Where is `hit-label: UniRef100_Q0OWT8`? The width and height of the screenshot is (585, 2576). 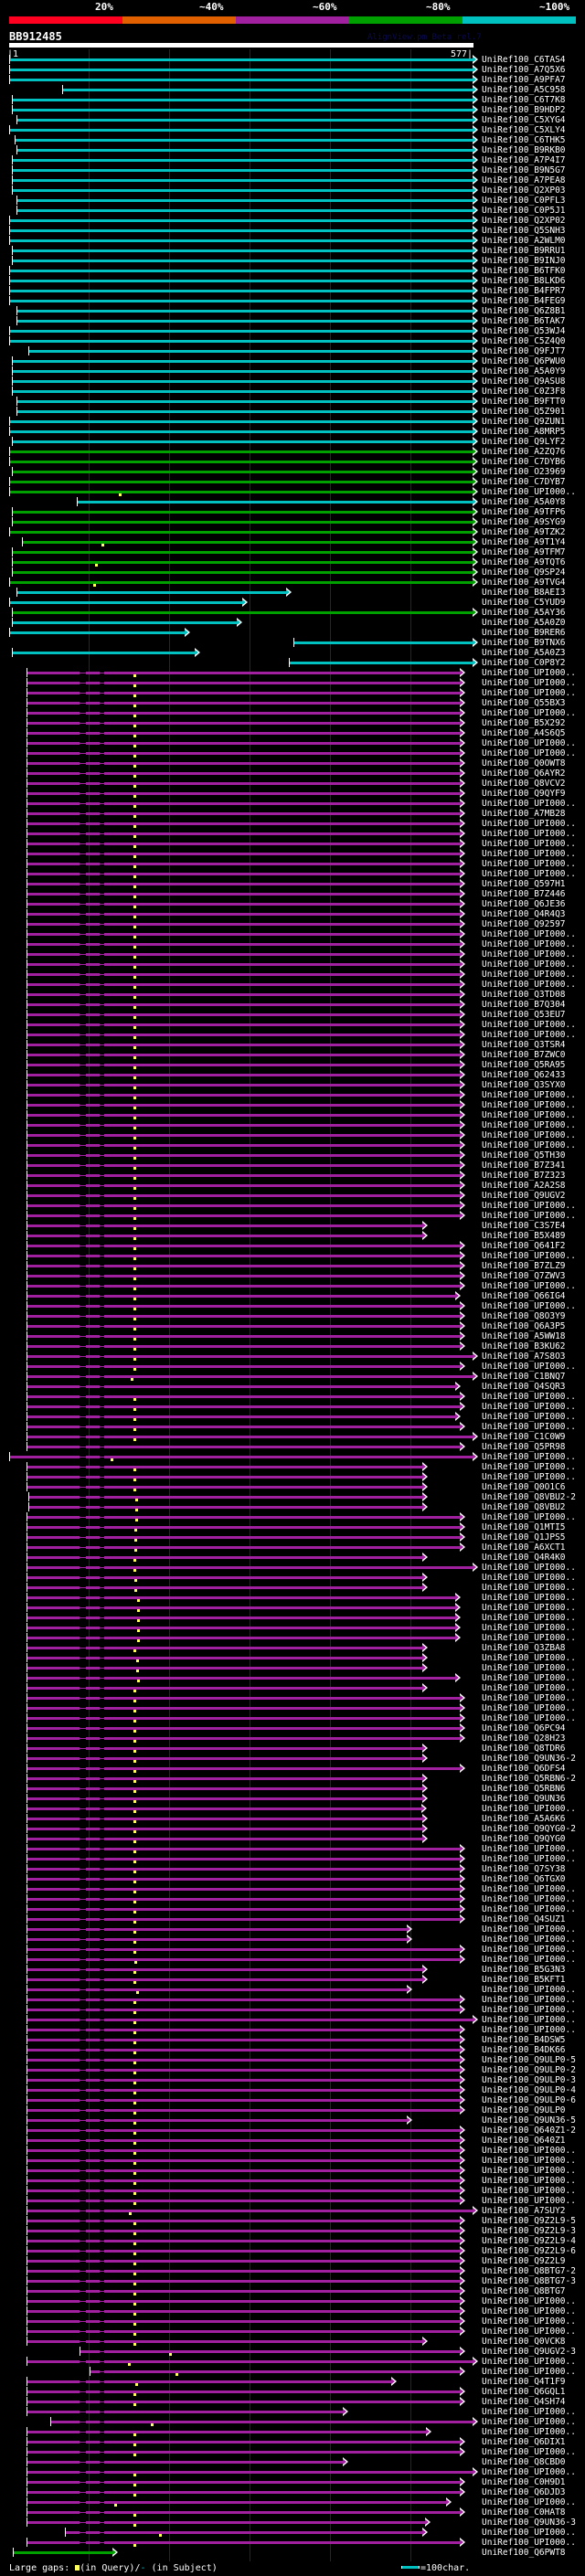 hit-label: UniRef100_Q0OWT8 is located at coordinates (524, 763).